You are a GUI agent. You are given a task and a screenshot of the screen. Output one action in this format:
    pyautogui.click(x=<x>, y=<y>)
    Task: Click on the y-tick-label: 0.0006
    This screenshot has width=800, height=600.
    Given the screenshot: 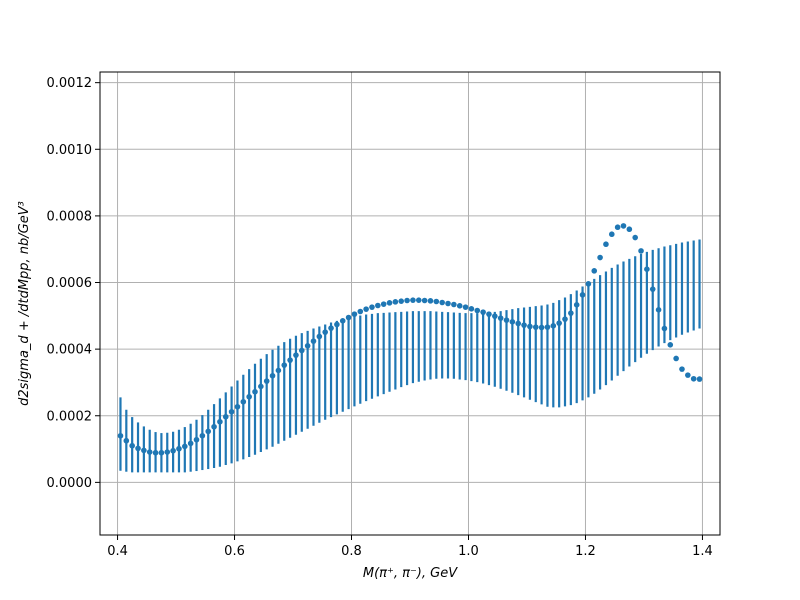 What is the action you would take?
    pyautogui.click(x=70, y=283)
    